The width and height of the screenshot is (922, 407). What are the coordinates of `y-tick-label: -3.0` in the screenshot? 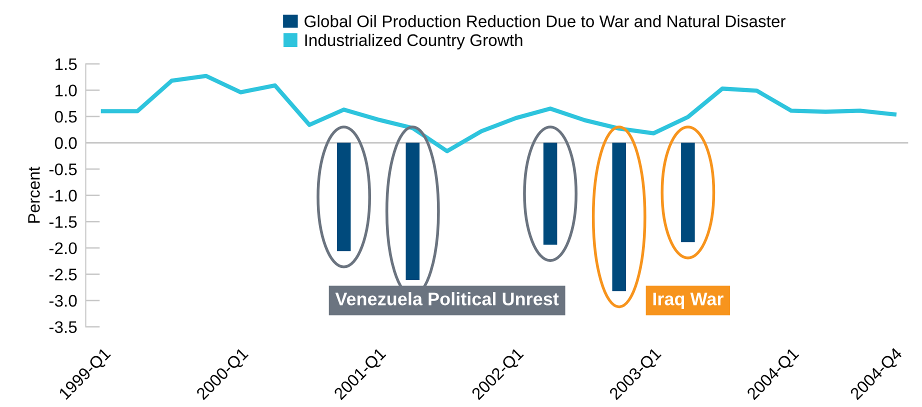 It's located at (63, 300).